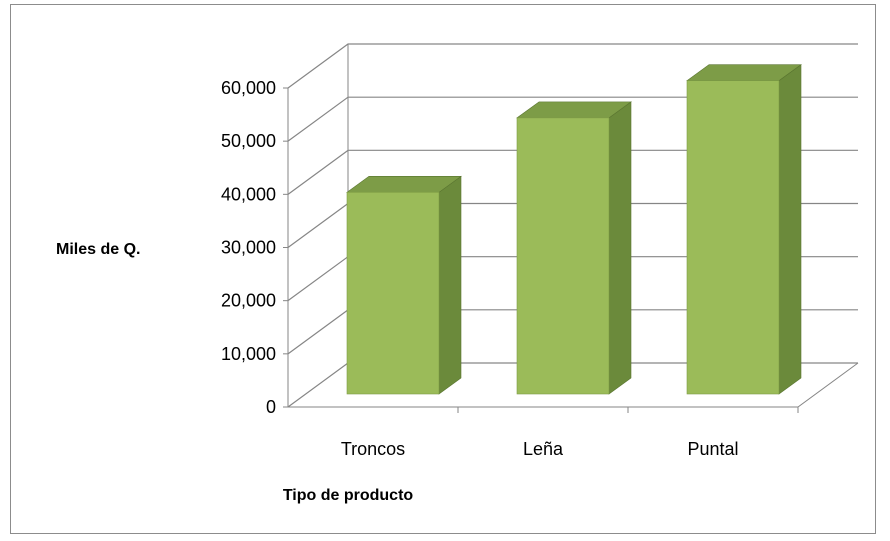 This screenshot has width=890, height=541. Describe the element at coordinates (98, 249) in the screenshot. I see `y-axis-title: Miles de Q.` at that location.